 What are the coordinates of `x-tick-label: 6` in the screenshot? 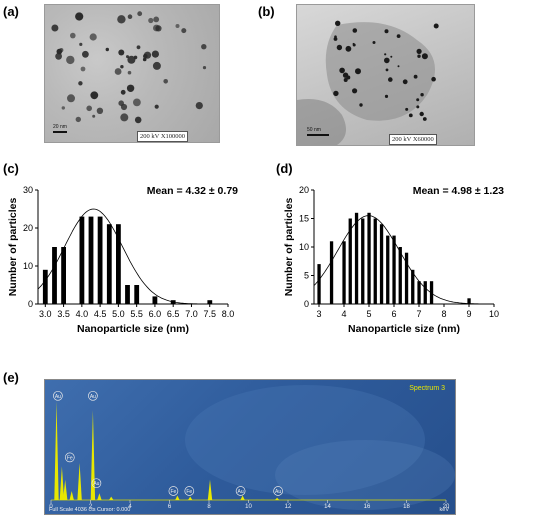 It's located at (393, 314).